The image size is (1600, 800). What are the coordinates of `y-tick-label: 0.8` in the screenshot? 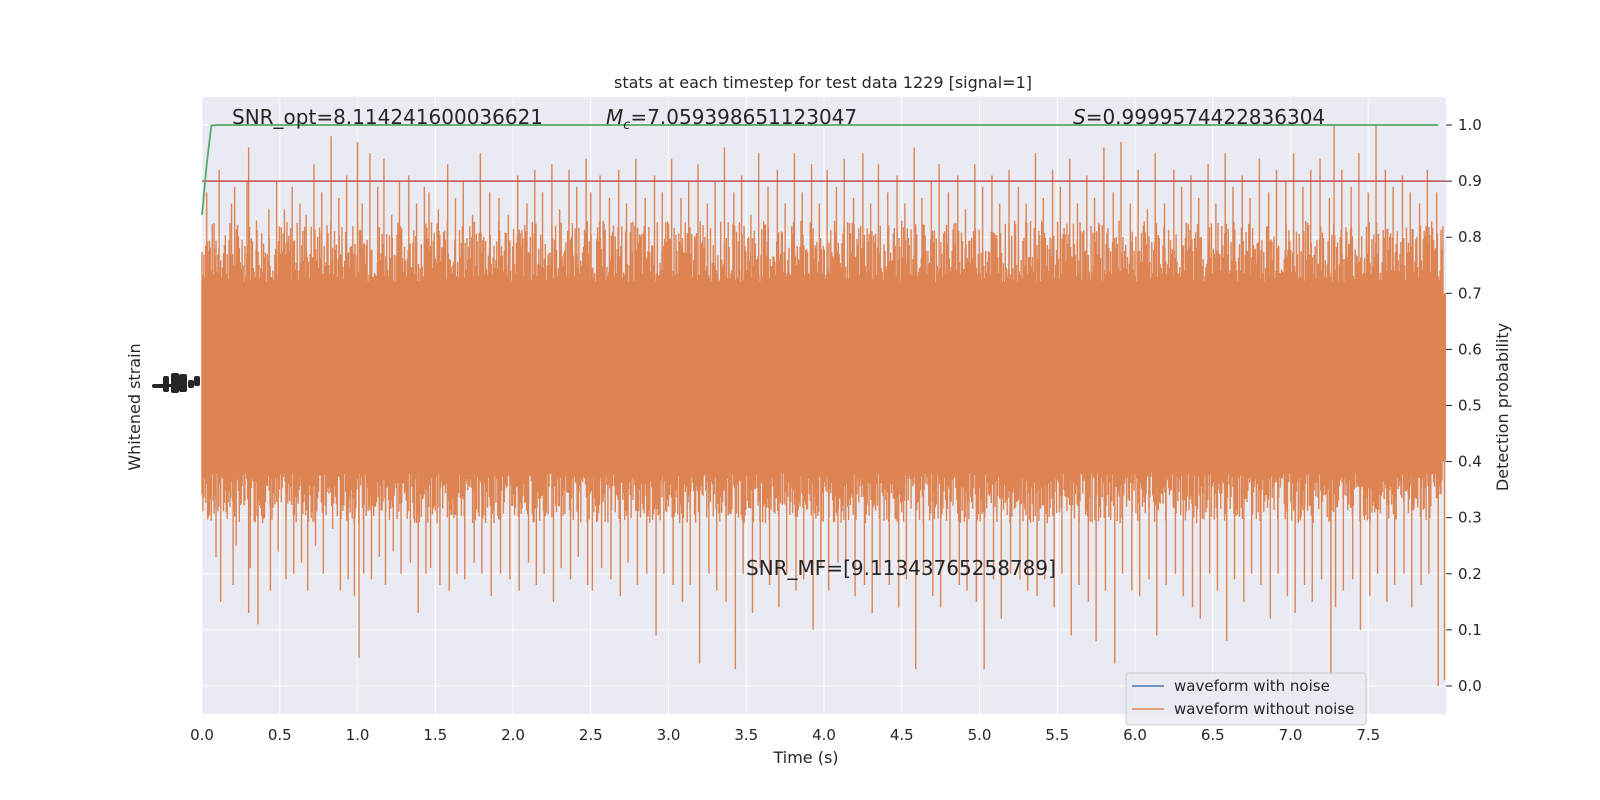 It's located at (1470, 237).